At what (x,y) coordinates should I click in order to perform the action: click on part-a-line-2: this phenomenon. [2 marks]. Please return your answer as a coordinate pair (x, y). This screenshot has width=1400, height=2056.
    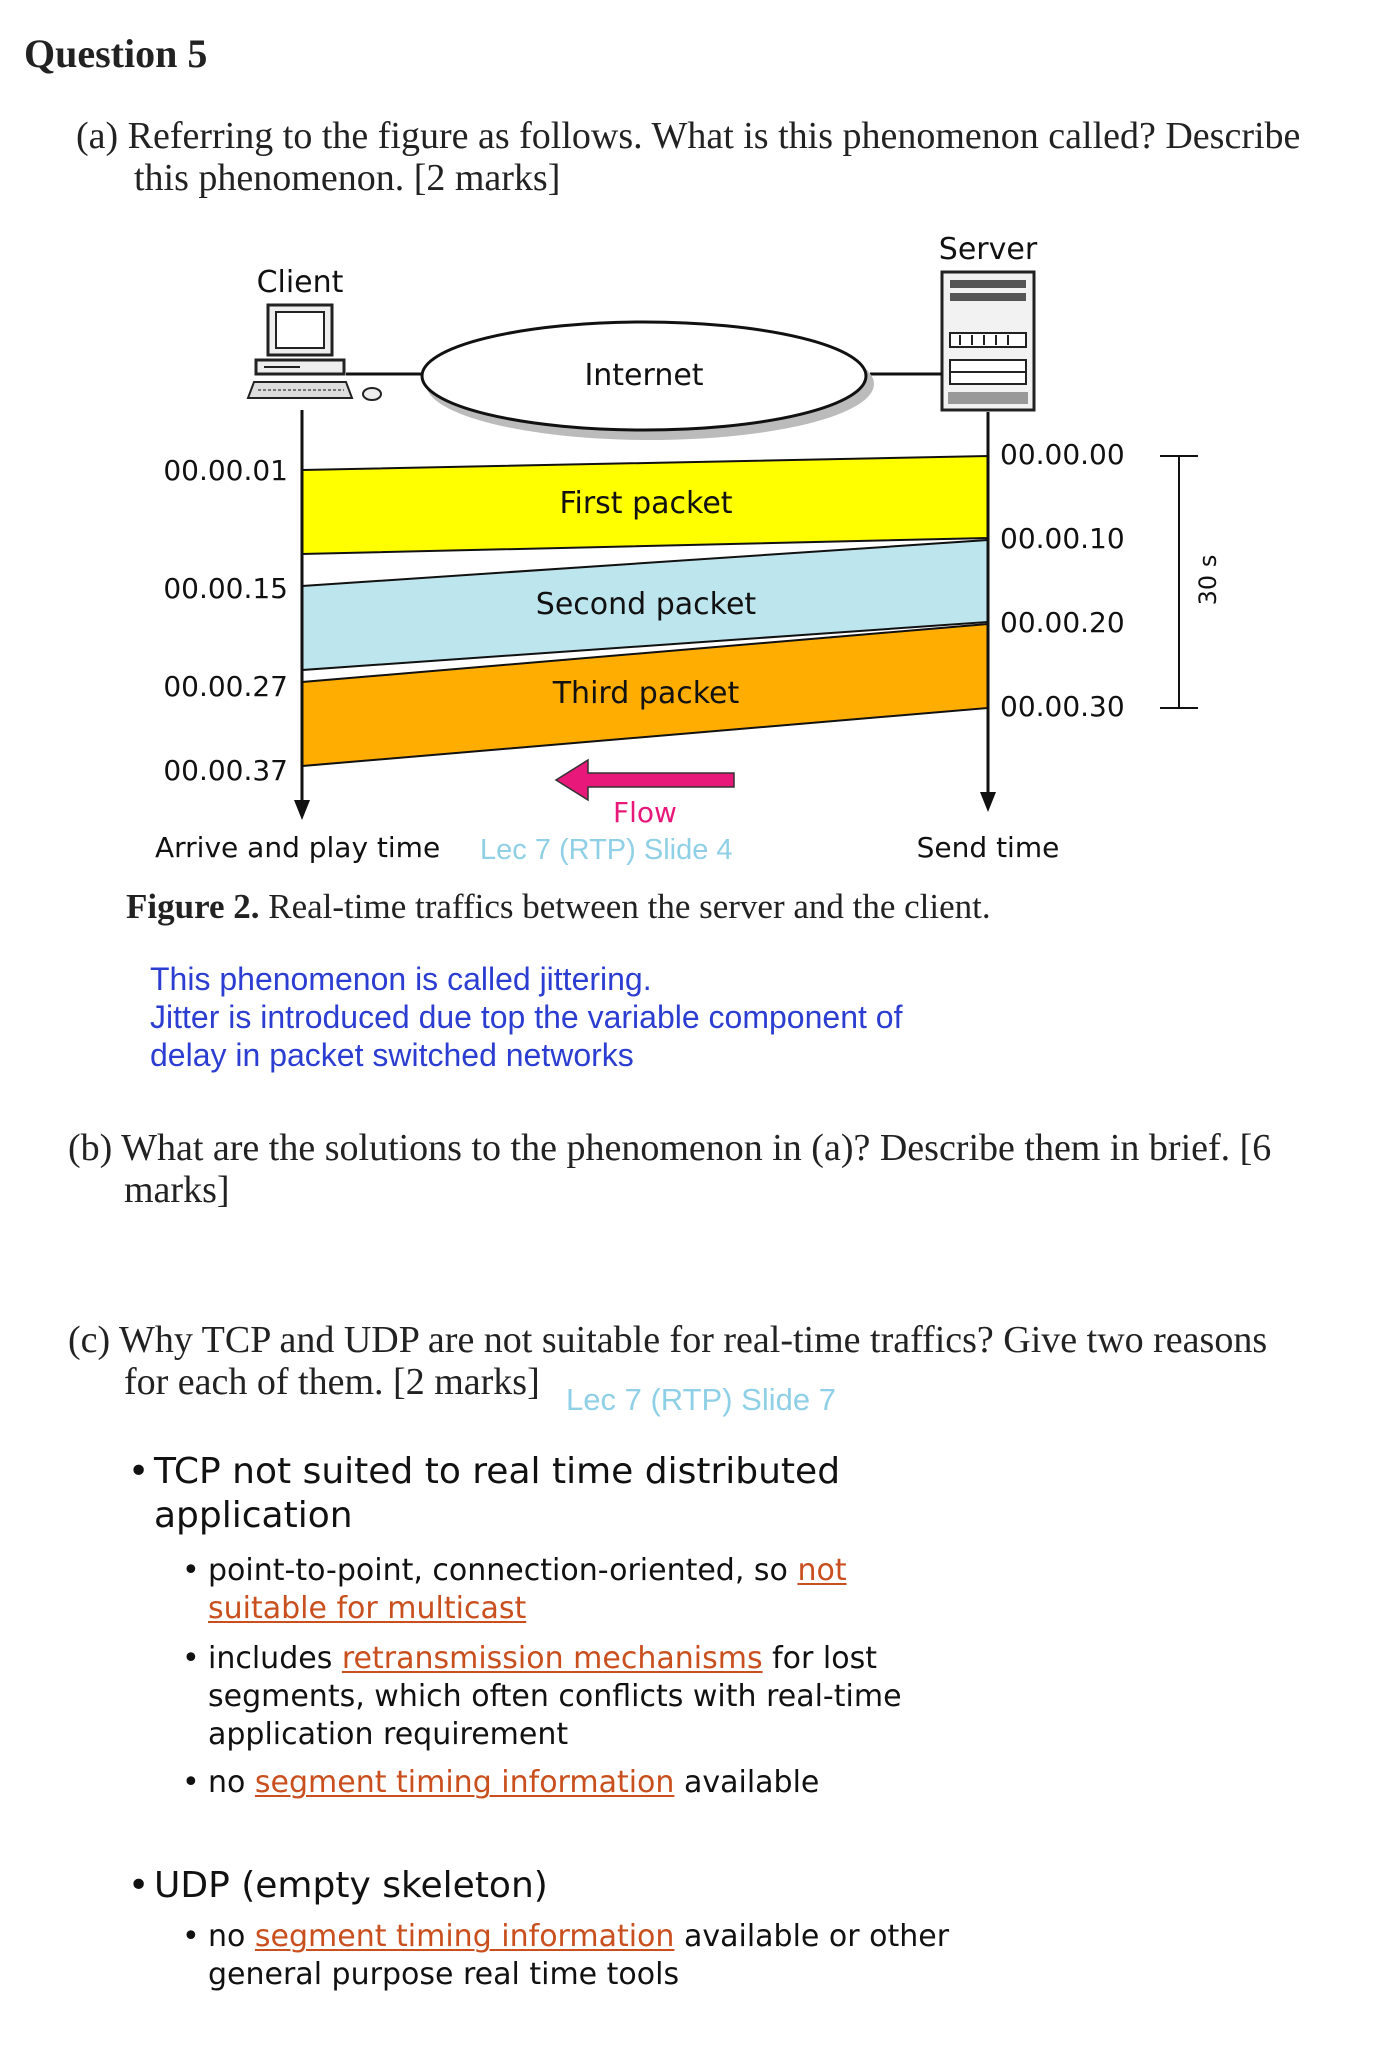
    Looking at the image, I should click on (347, 178).